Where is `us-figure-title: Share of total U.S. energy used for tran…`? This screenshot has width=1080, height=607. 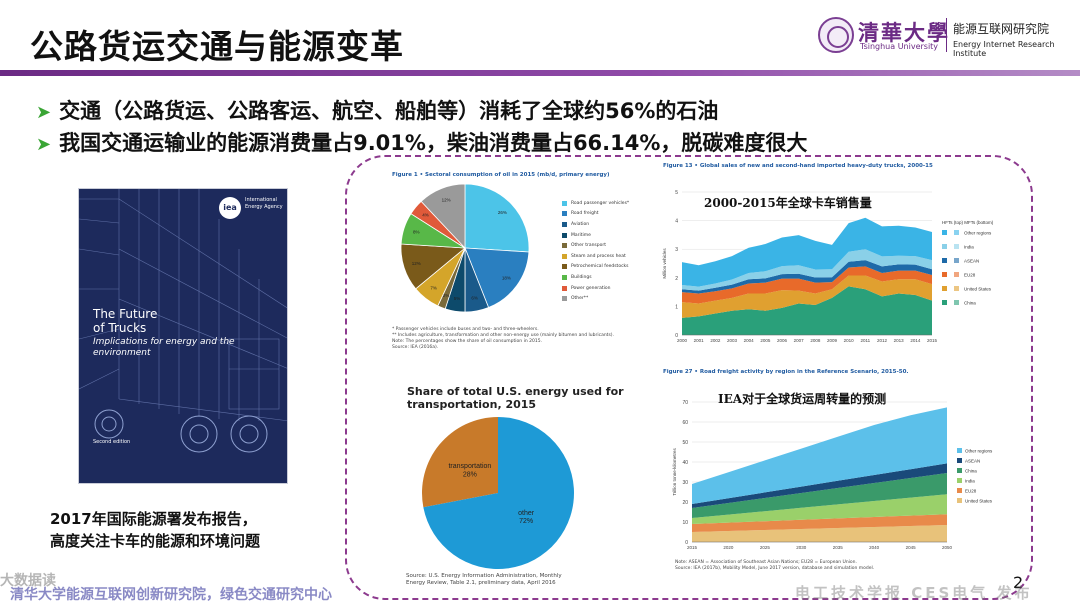 us-figure-title: Share of total U.S. energy used for tran… is located at coordinates (515, 398).